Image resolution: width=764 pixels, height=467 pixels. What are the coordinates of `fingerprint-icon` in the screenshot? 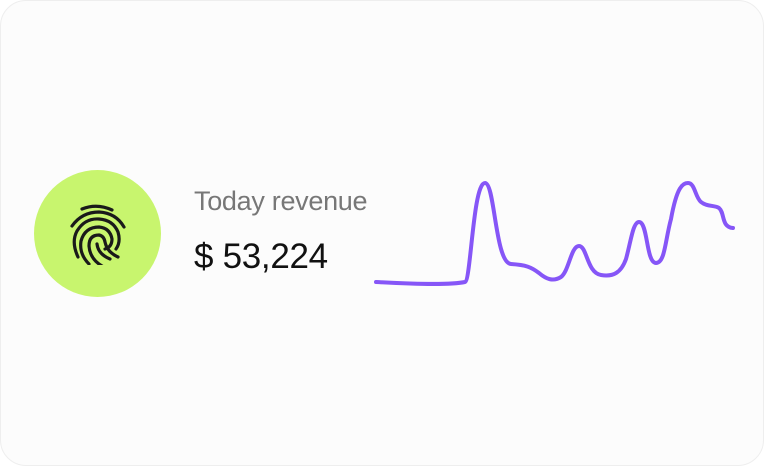 It's located at (98, 234).